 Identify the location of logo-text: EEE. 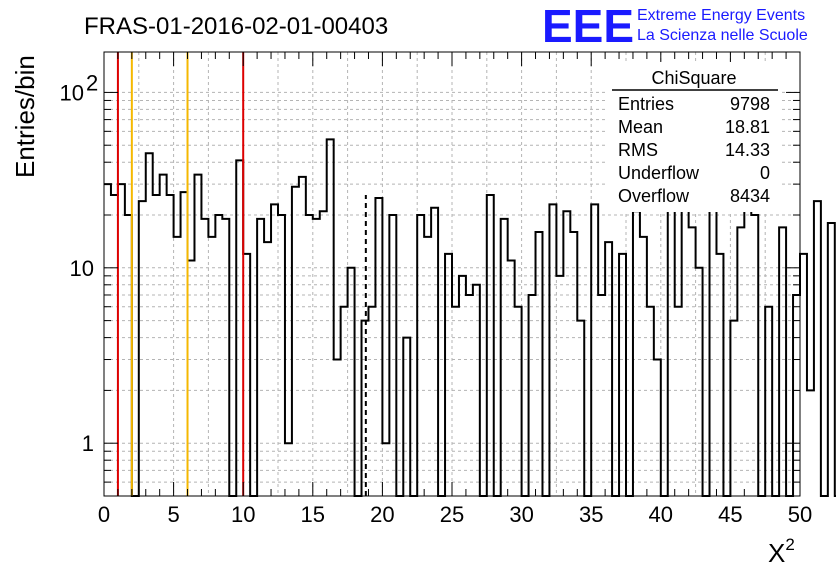
(588, 26).